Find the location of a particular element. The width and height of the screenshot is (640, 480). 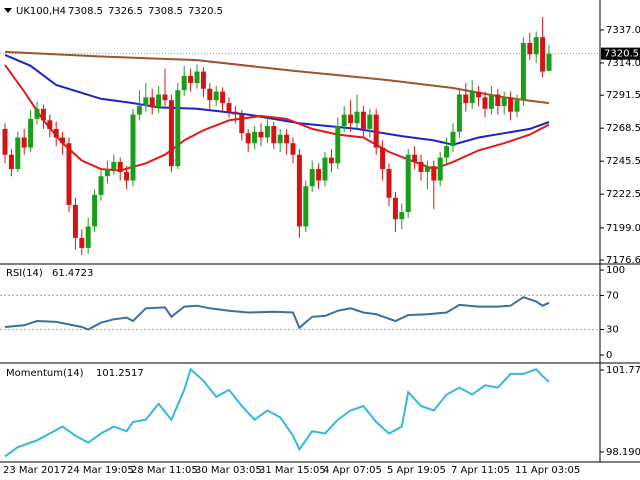

x-tick-label: 31 Mar 15:05 is located at coordinates (292, 470).